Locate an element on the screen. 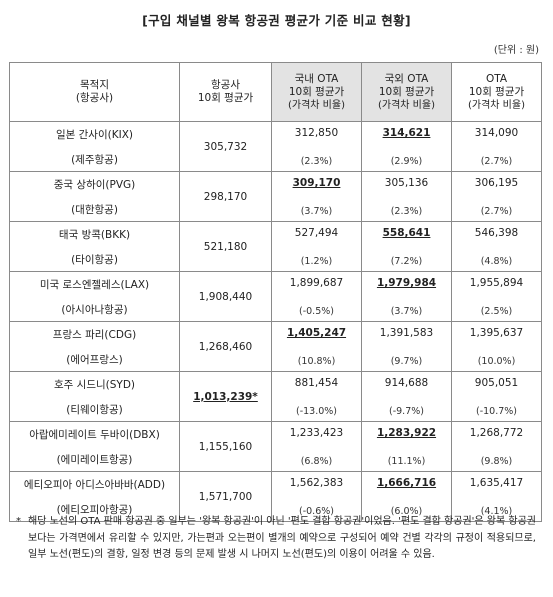  destination-name: 에티오피아 아디스아바바(ADD) is located at coordinates (94, 485).